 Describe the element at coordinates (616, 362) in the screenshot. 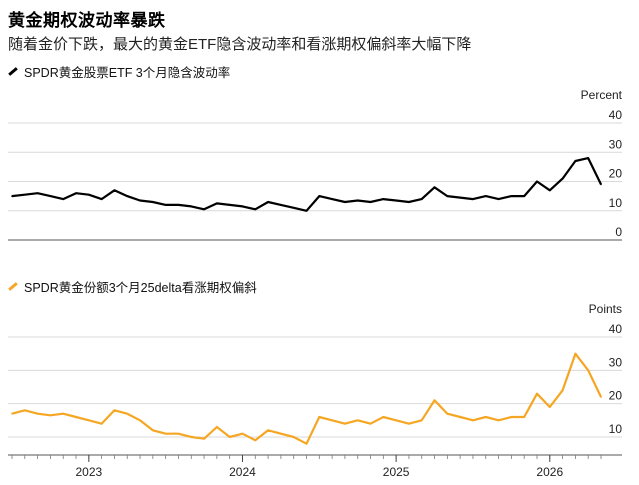

I see `y-tick-label-1-30: 30` at that location.